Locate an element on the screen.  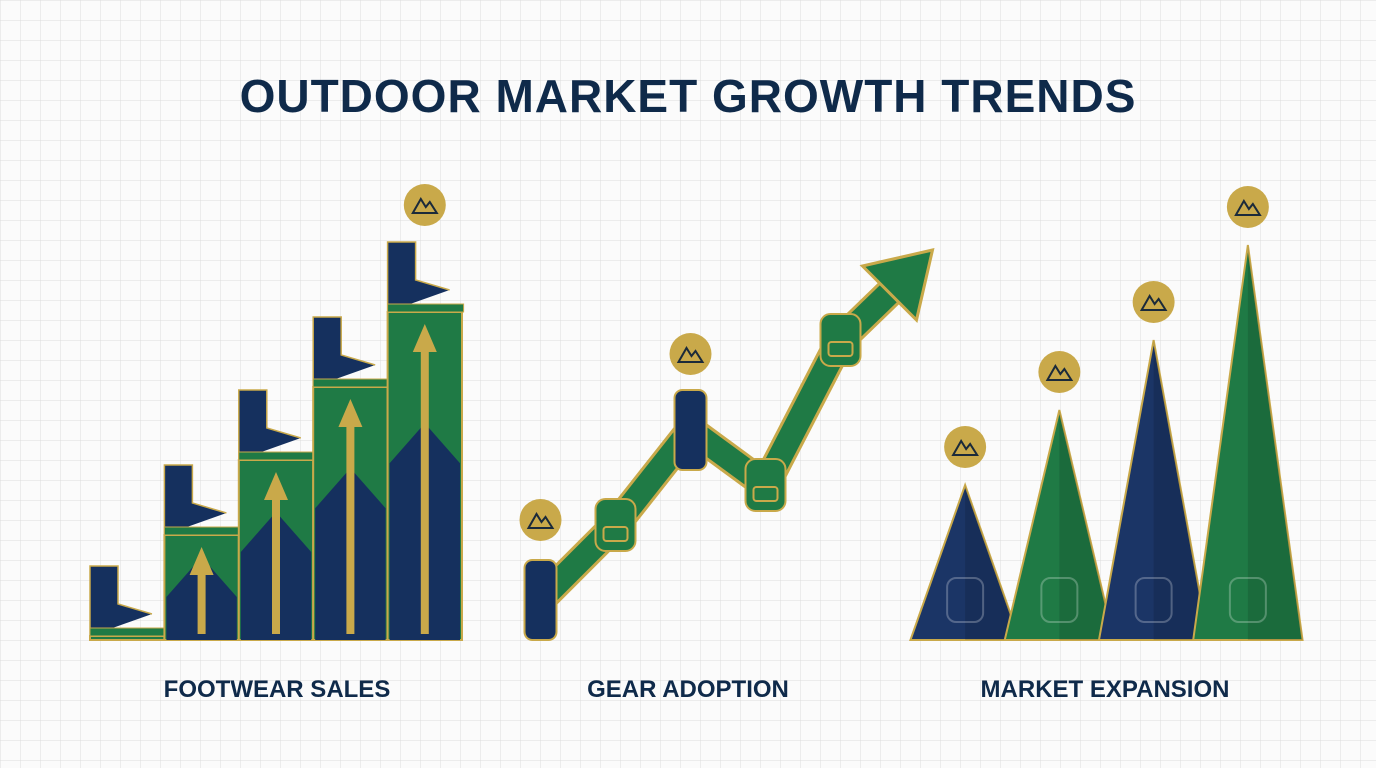
chart-label: MARKET EXPANSION is located at coordinates (1105, 689).